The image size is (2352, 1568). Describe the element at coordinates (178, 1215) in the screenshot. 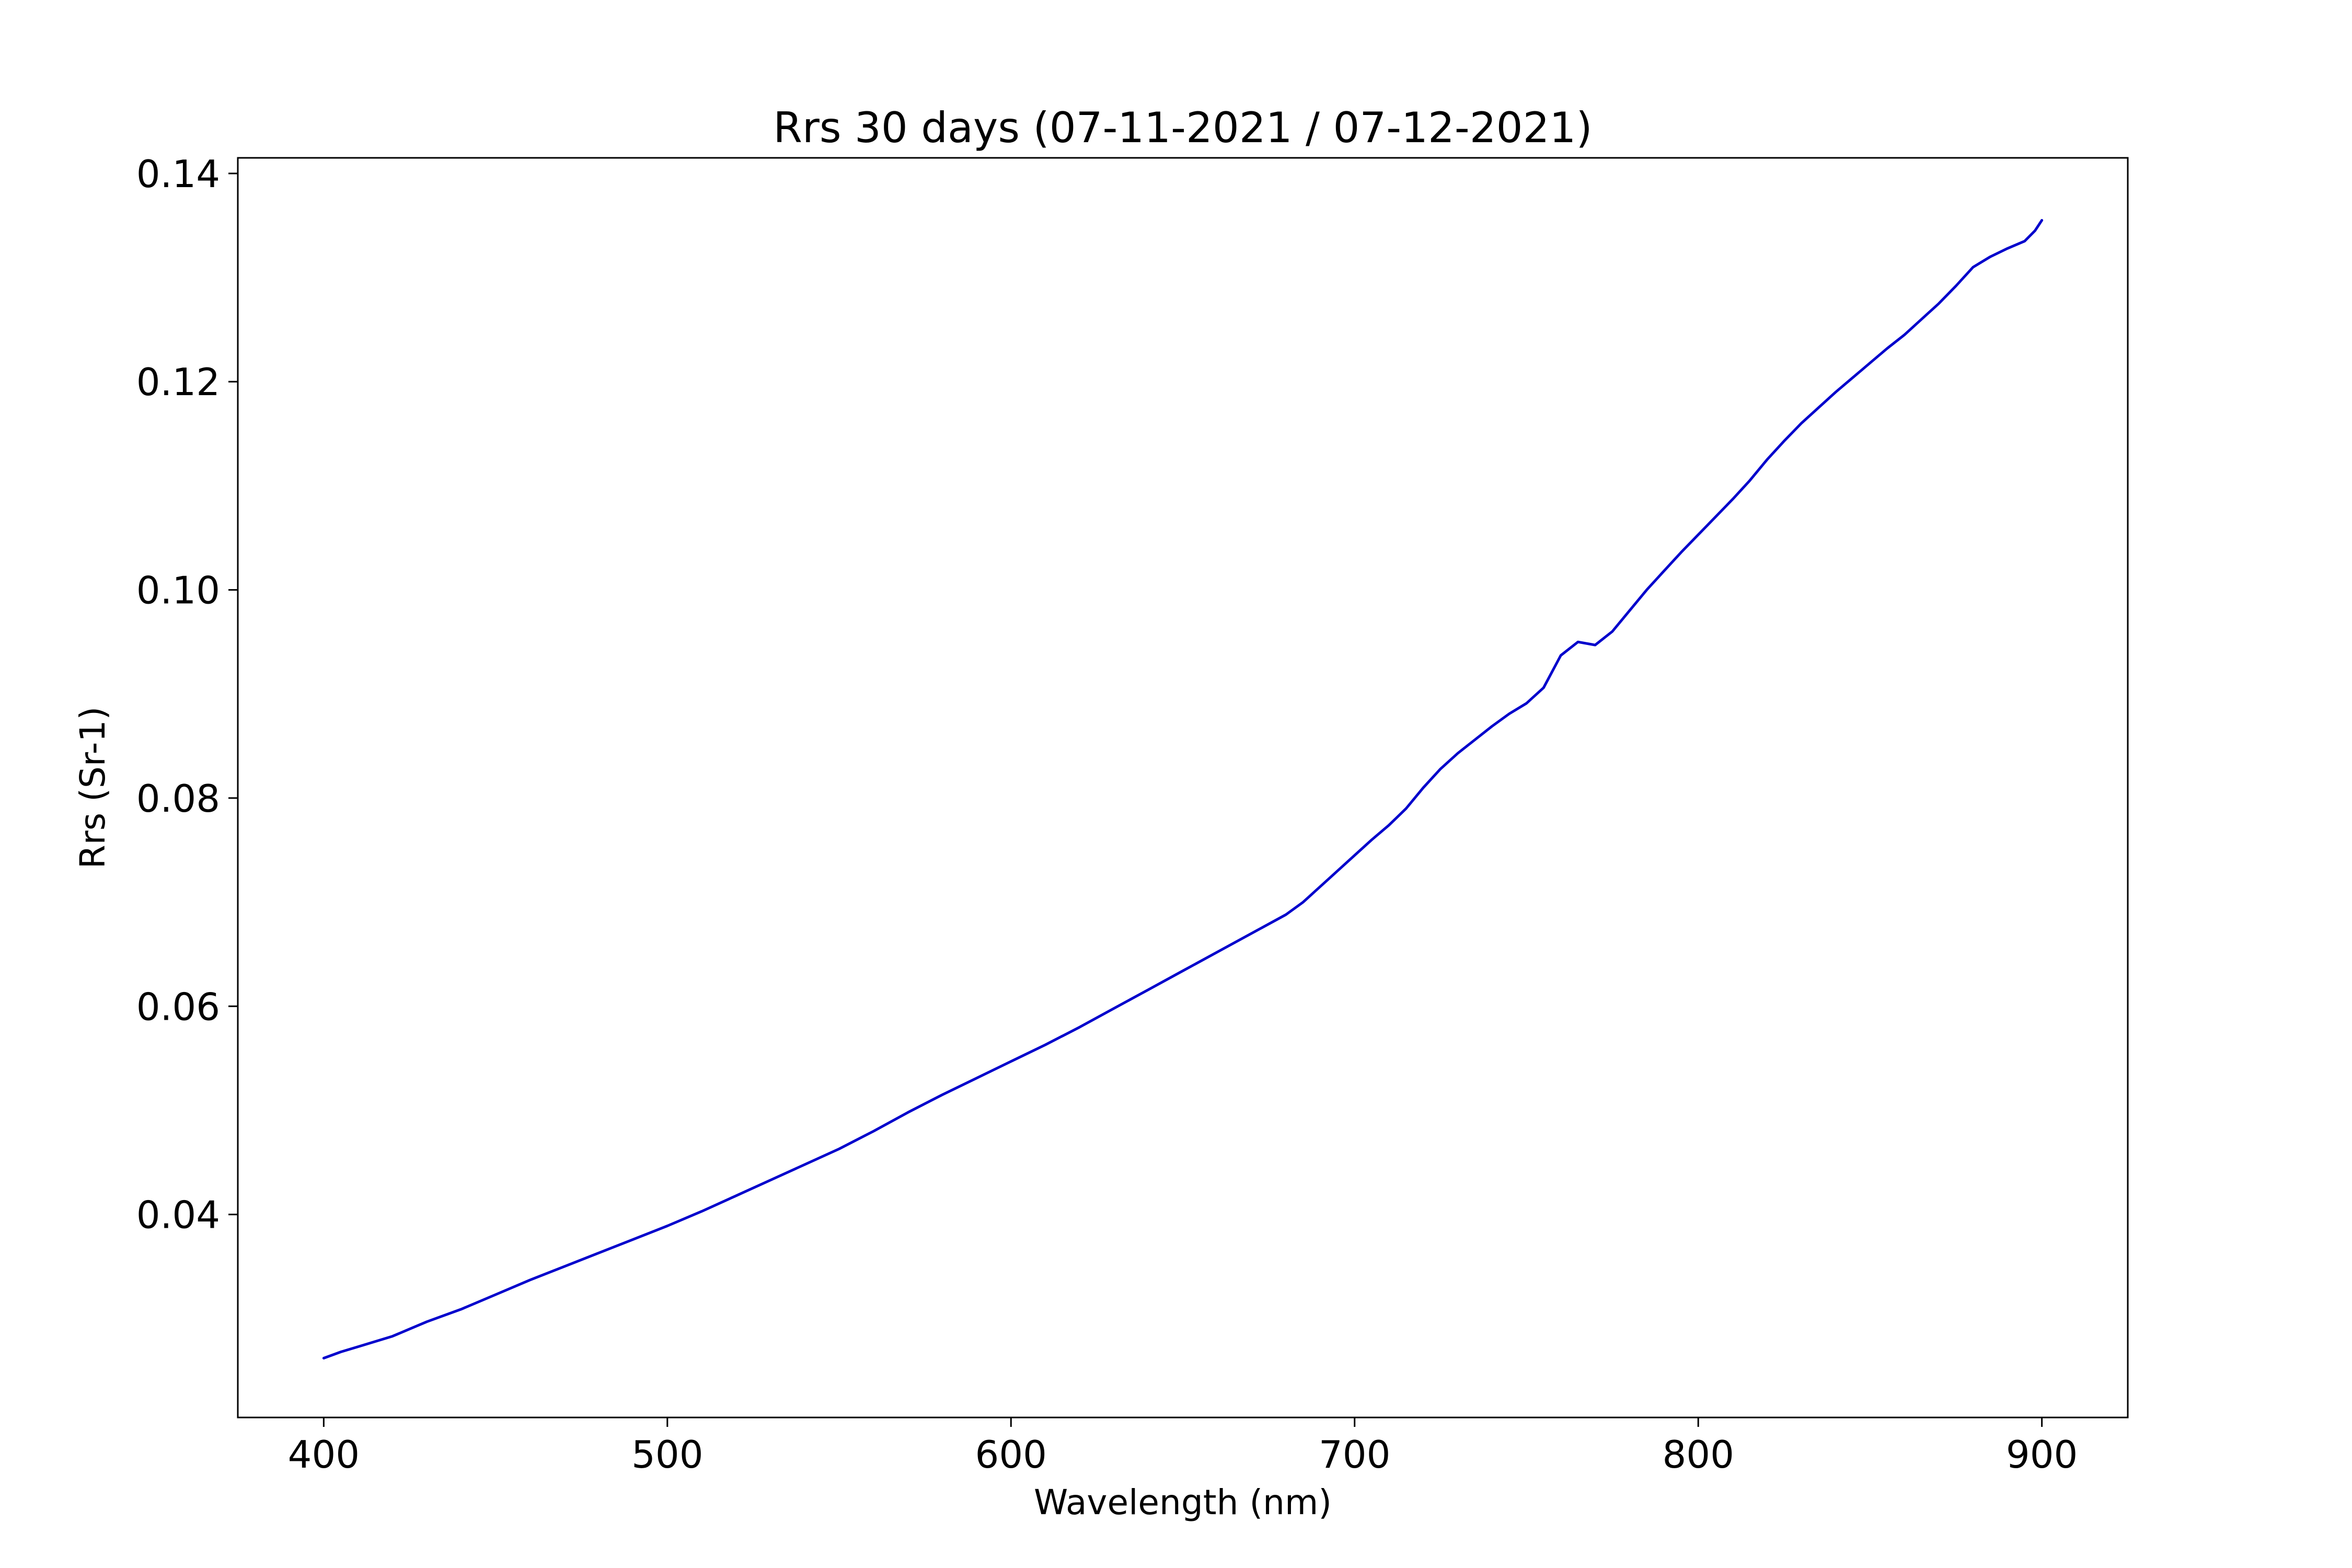

I see `y-tick-label: 0.04` at that location.